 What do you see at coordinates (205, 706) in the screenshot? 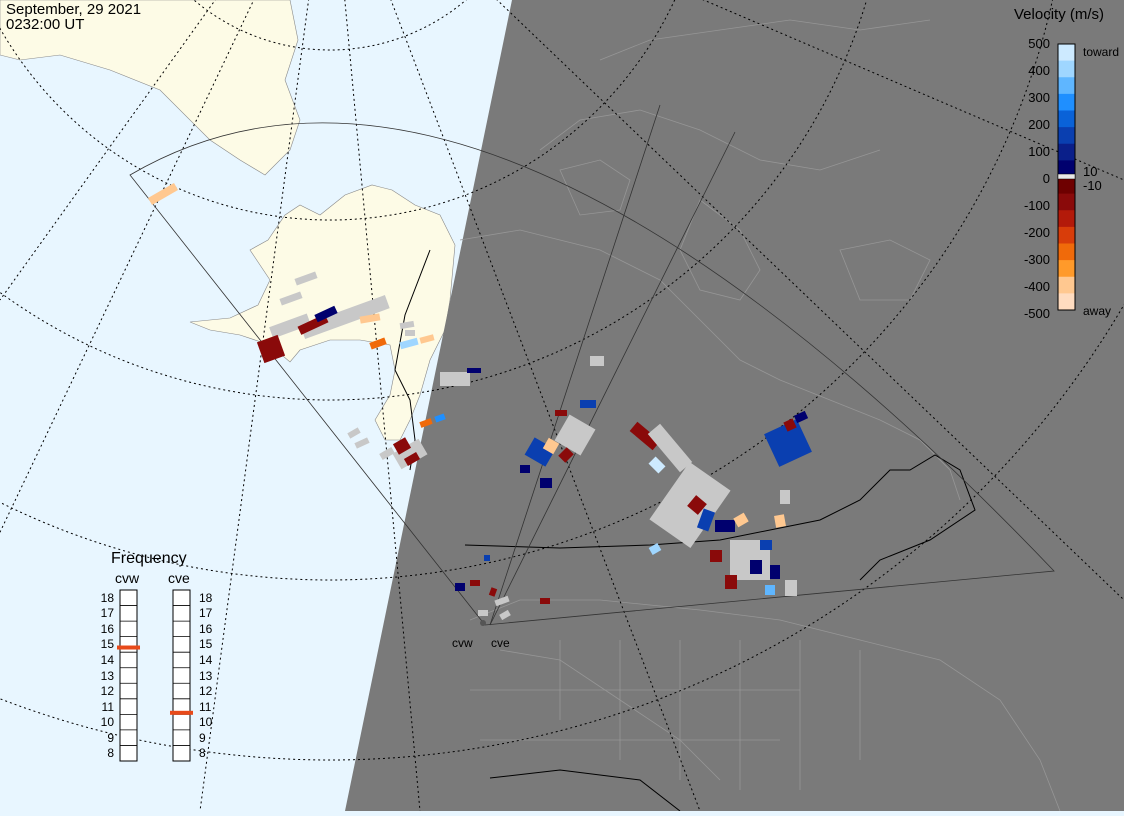
I see `frequency-tick-label: 11` at bounding box center [205, 706].